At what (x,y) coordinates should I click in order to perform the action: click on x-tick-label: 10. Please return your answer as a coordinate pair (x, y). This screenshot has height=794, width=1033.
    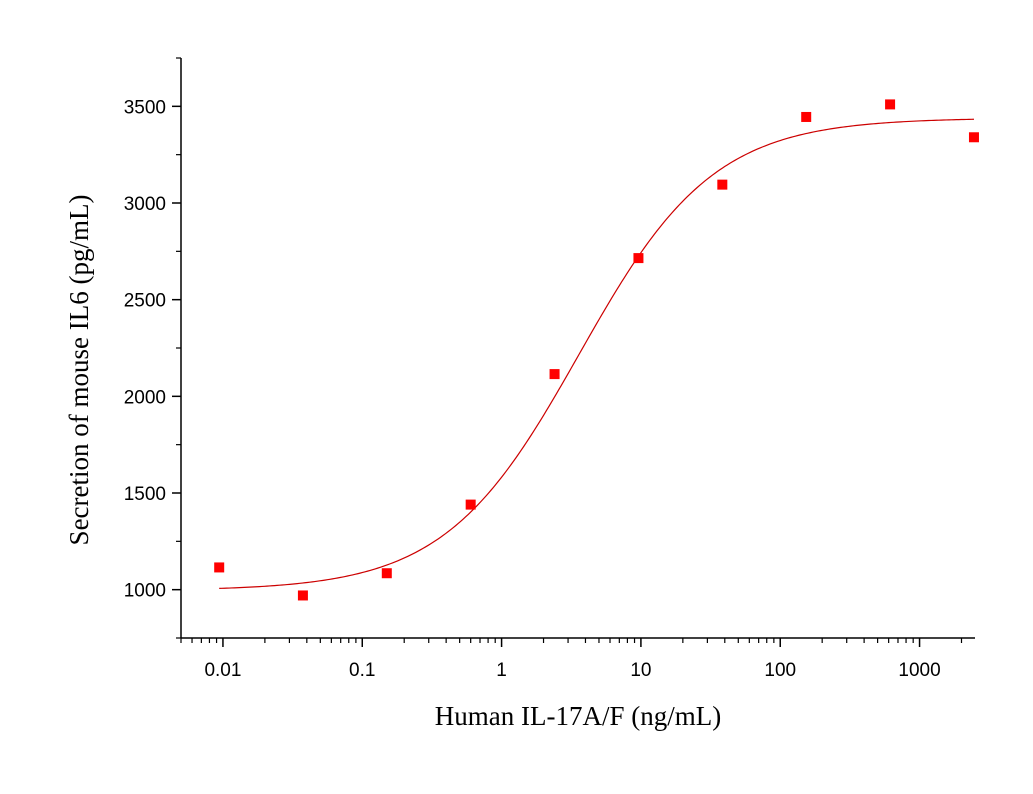
    Looking at the image, I should click on (640, 670).